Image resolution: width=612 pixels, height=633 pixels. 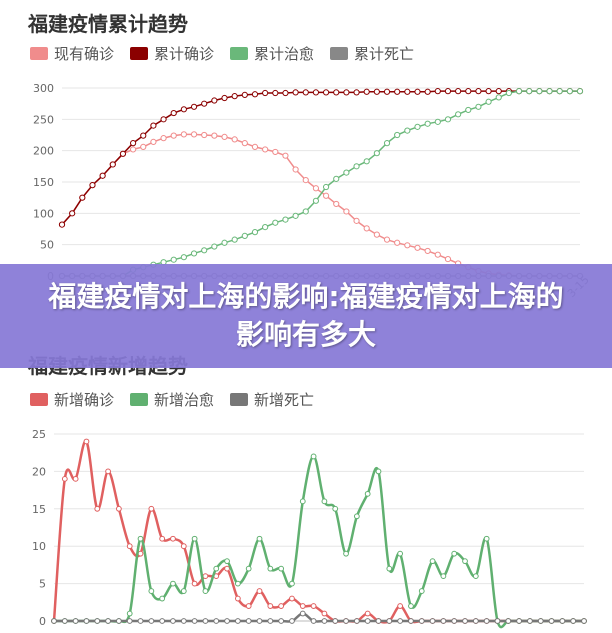 What do you see at coordinates (384, 54) in the screenshot?
I see `legend-label: 累计死亡` at bounding box center [384, 54].